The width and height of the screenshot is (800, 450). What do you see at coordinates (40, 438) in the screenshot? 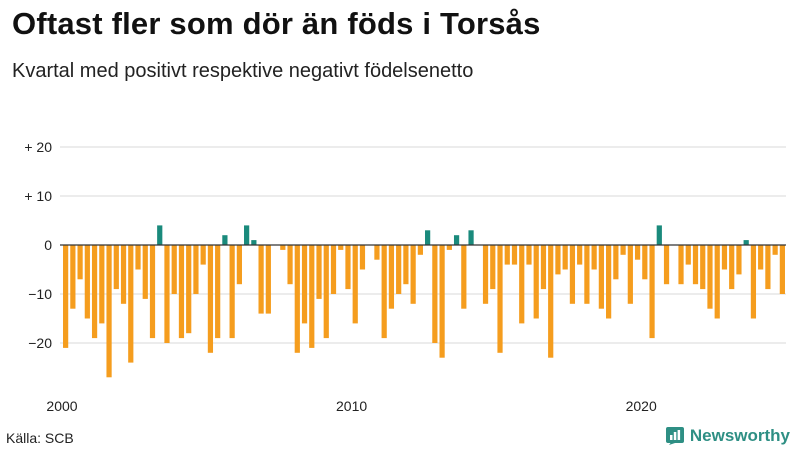
I see `source-note: Källa: SCB` at bounding box center [40, 438].